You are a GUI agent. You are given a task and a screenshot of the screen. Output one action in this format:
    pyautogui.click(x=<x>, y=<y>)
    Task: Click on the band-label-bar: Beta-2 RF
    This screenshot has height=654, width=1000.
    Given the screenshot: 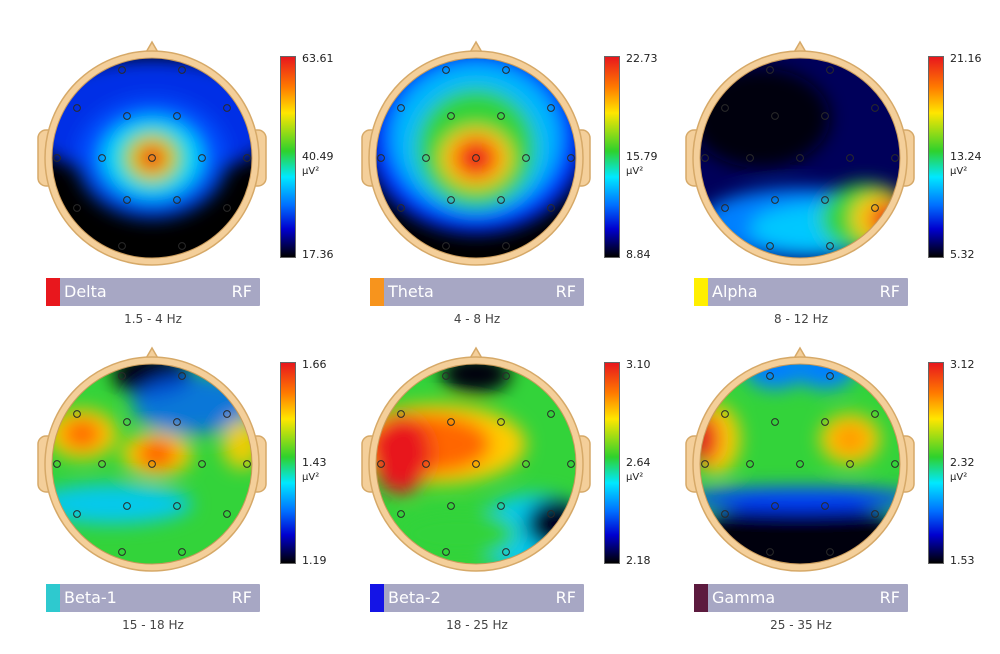 What is the action you would take?
    pyautogui.click(x=477, y=598)
    